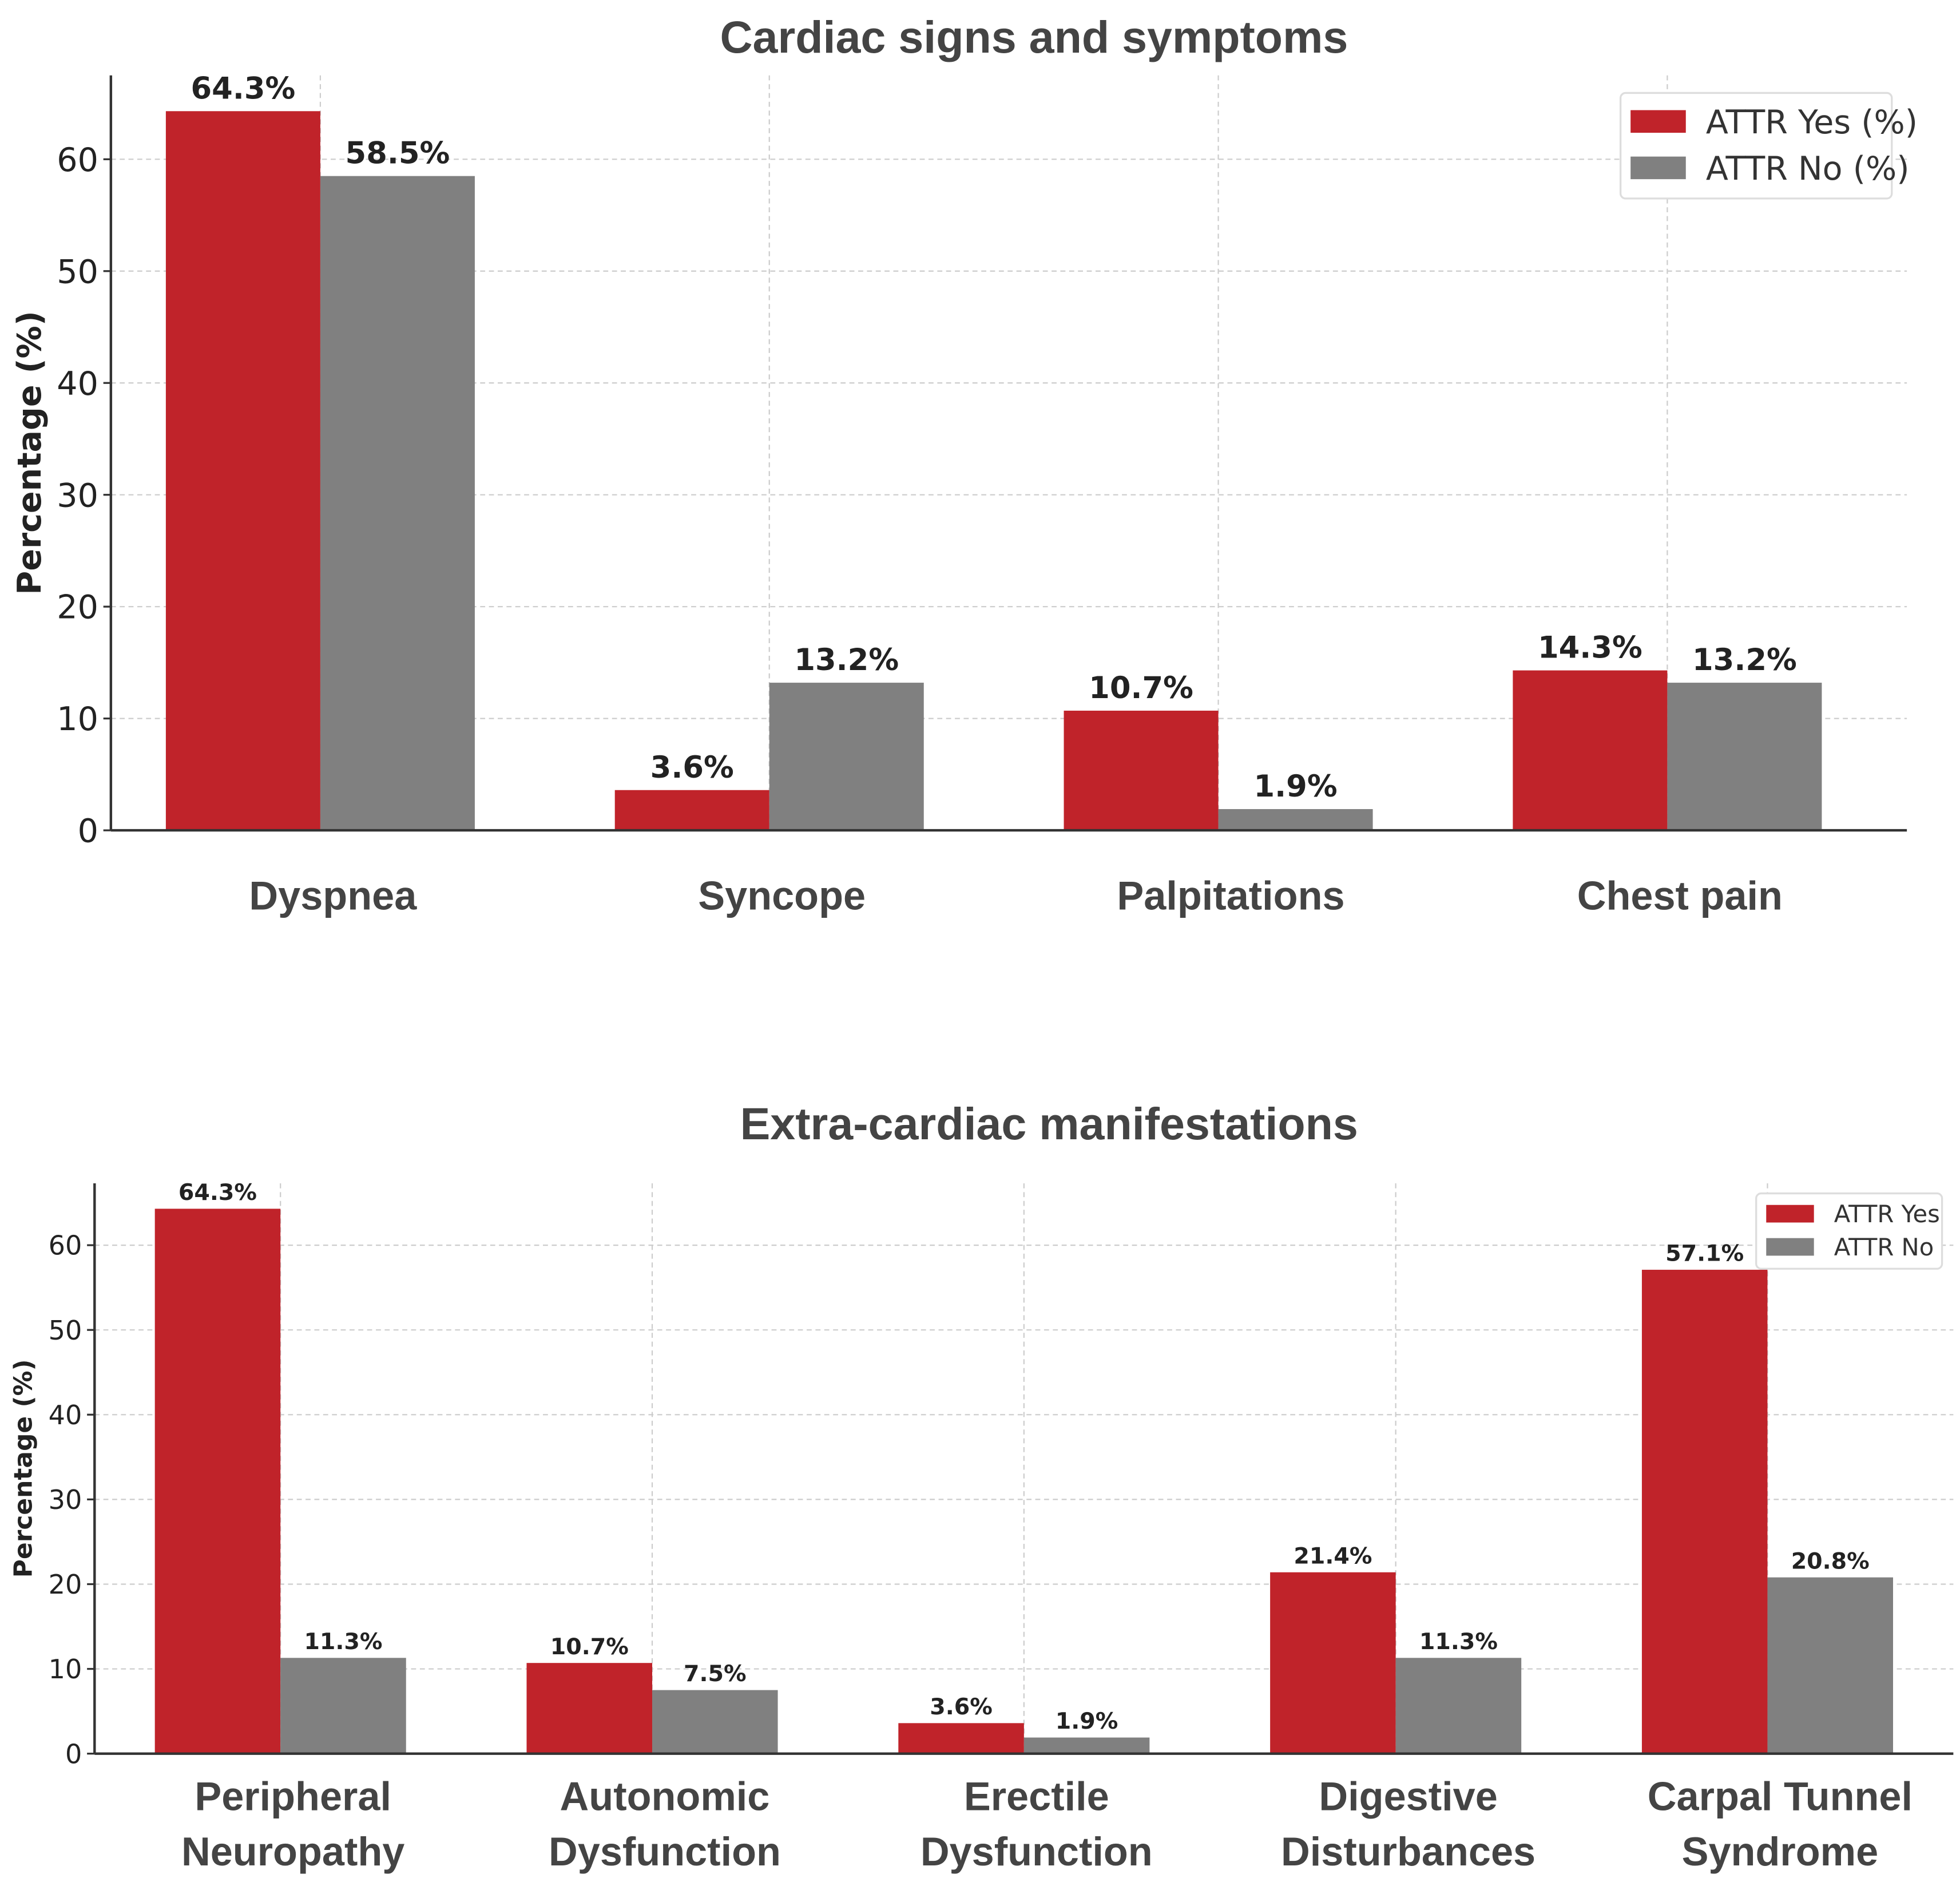 The height and width of the screenshot is (1878, 1960). What do you see at coordinates (1780, 1795) in the screenshot?
I see `x-category-label: Carpal Tunnel` at bounding box center [1780, 1795].